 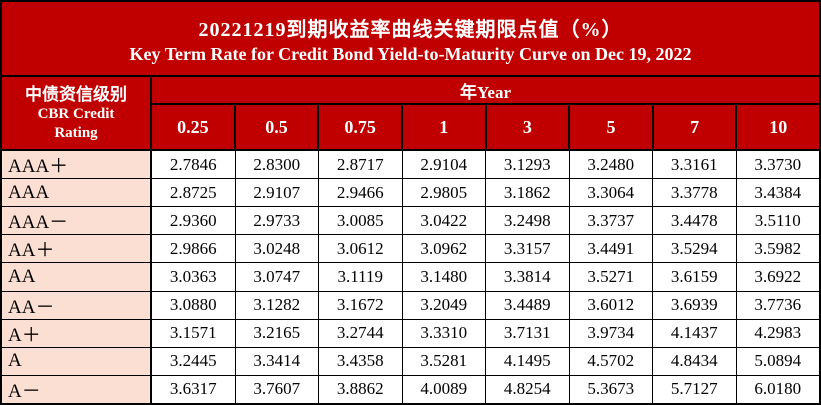 What do you see at coordinates (528, 221) in the screenshot?
I see `yield-value-cell: 3.2498` at bounding box center [528, 221].